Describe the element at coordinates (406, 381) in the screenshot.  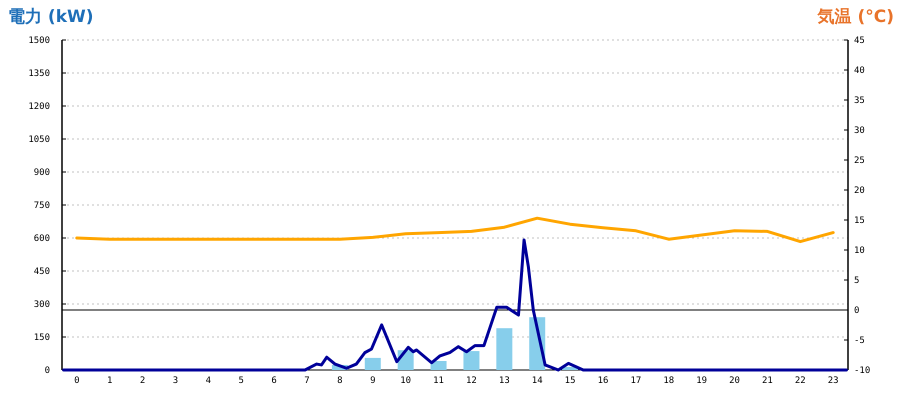
I see `x-tick-label: 10` at that location.